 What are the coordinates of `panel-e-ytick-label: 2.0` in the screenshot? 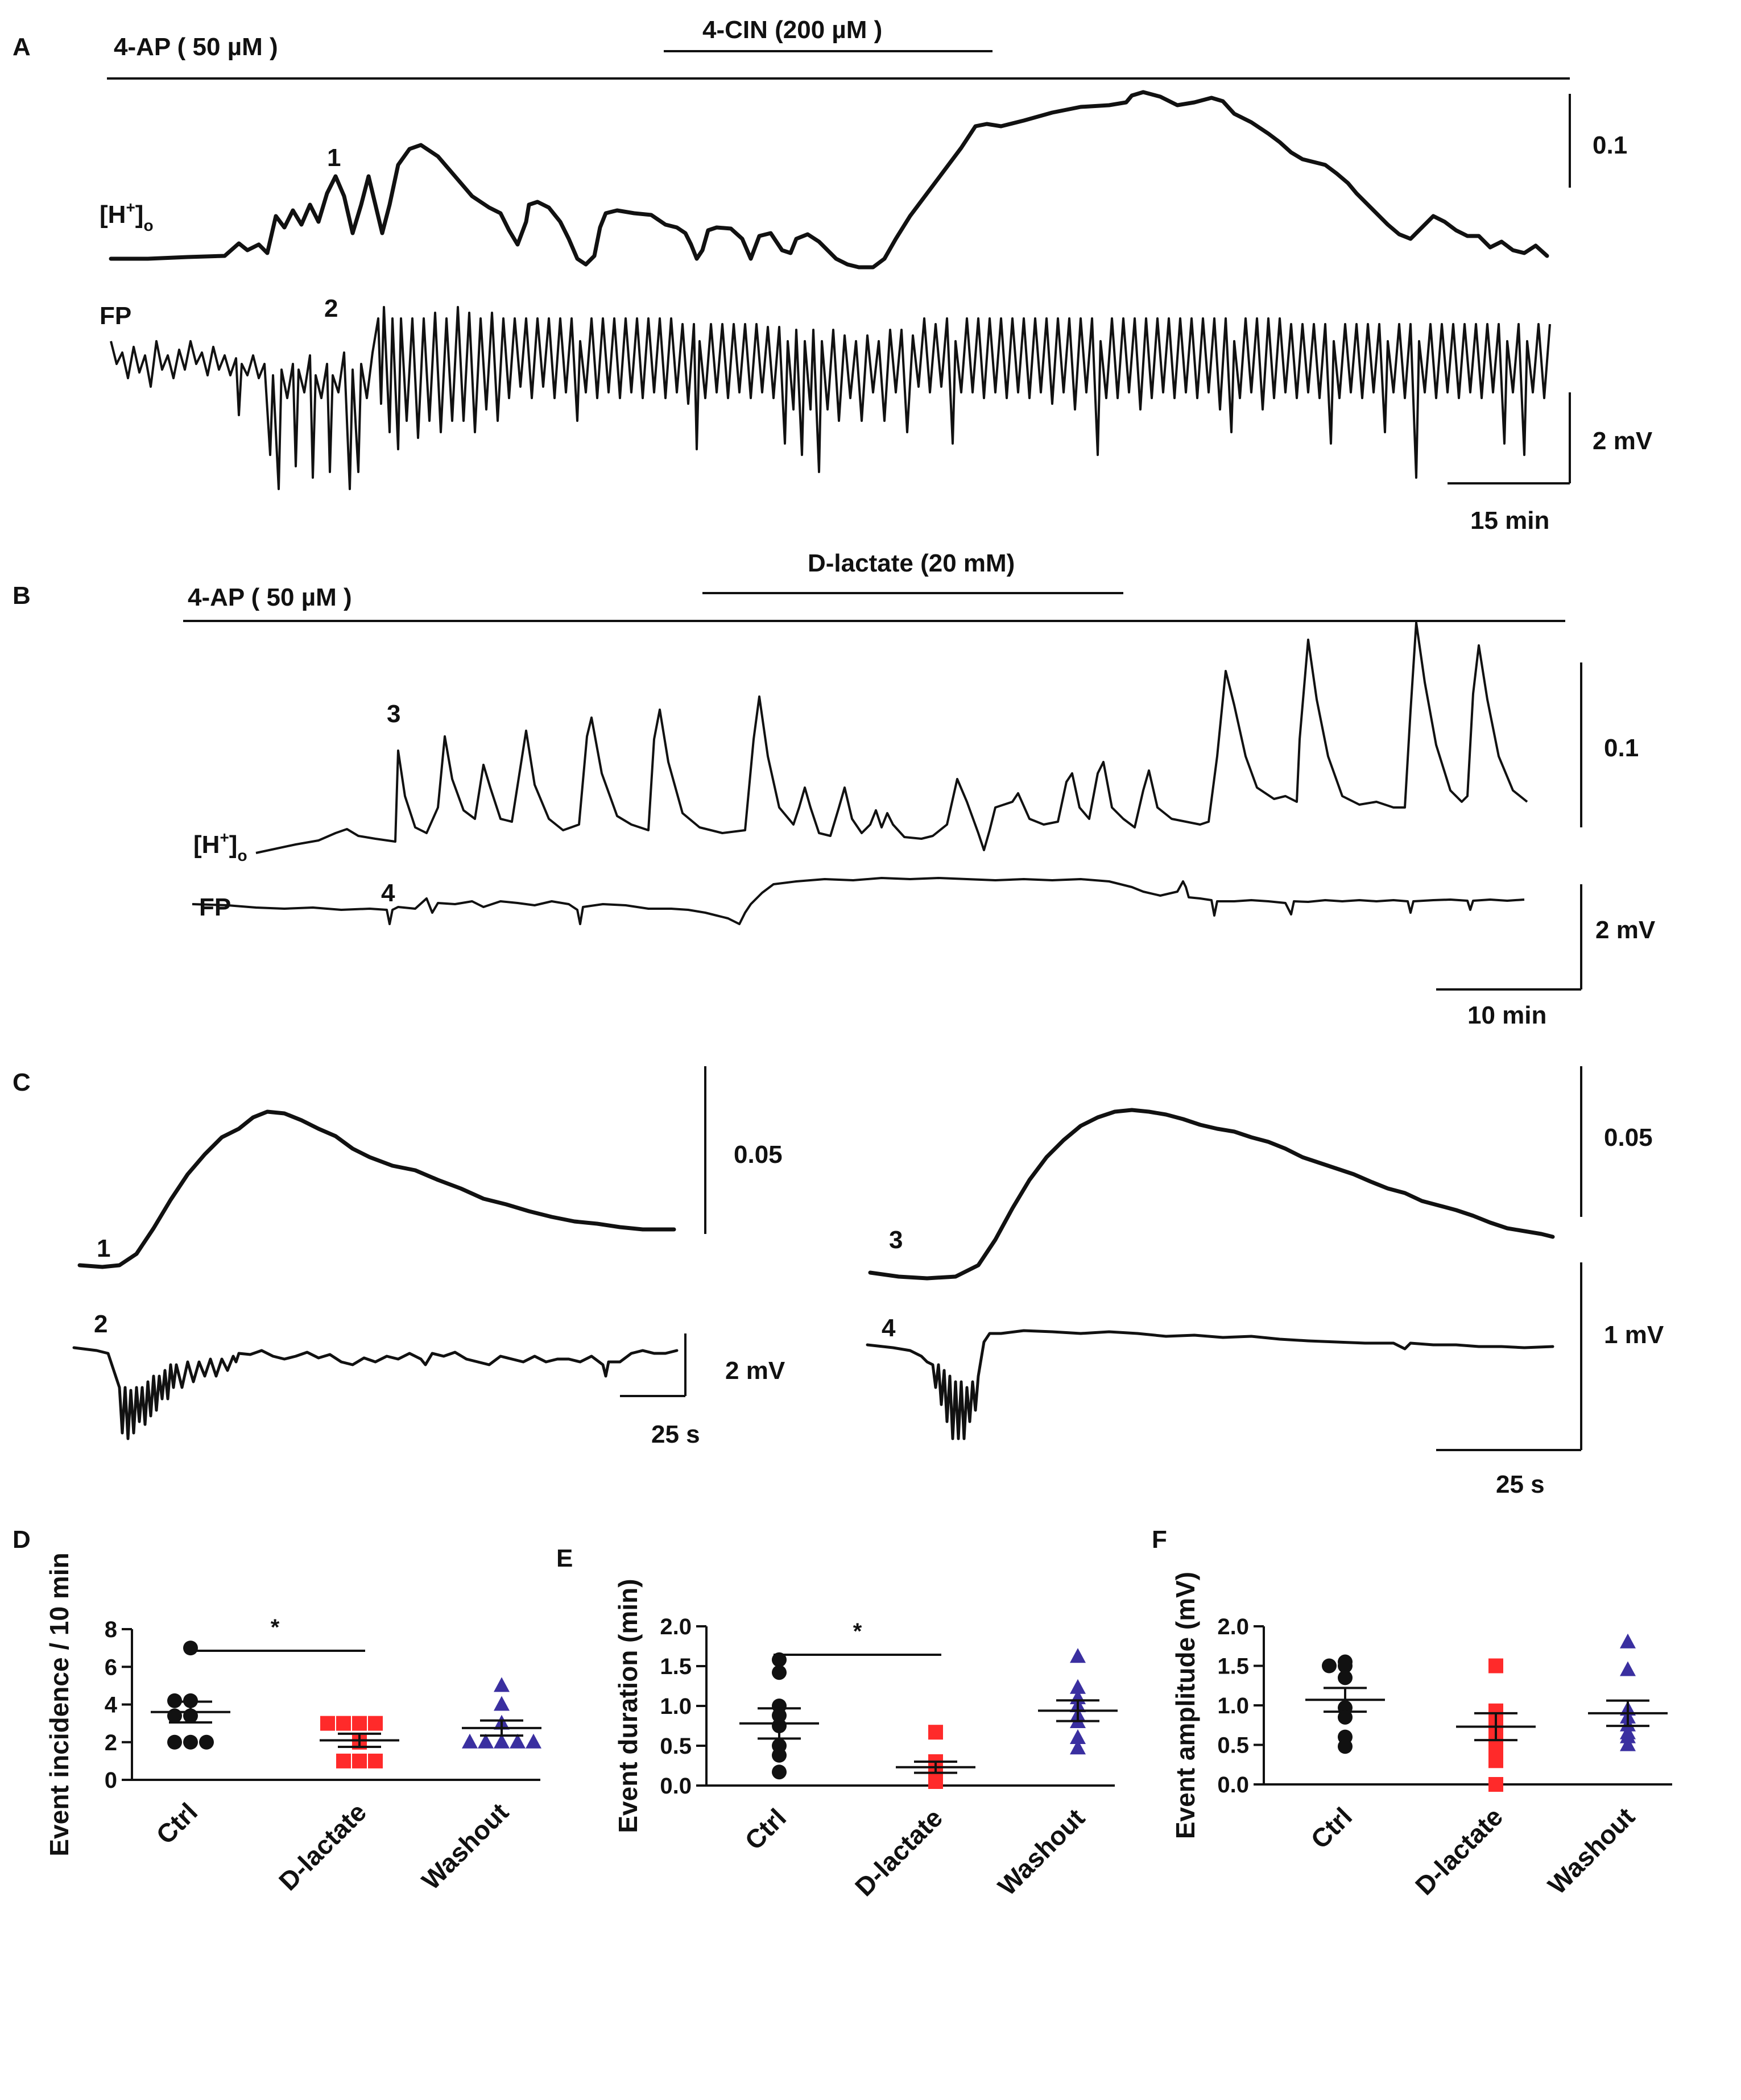 It's located at (676, 1626).